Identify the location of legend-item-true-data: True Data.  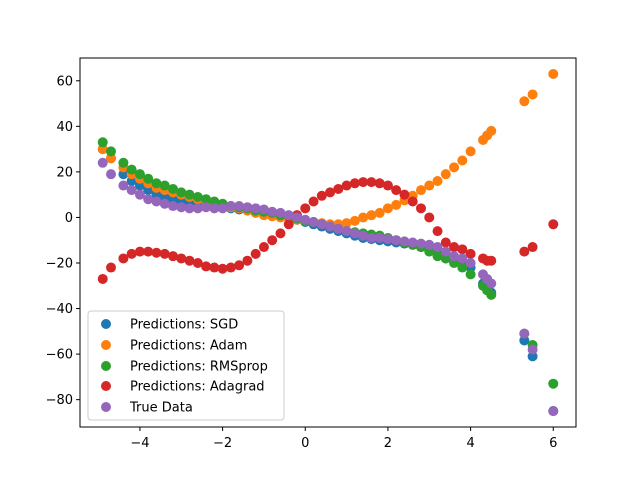
(147, 408).